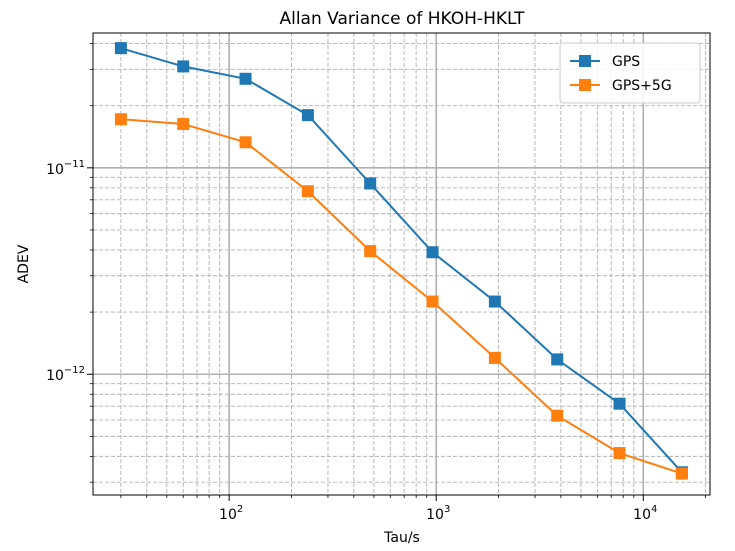  What do you see at coordinates (401, 538) in the screenshot?
I see `x-axis-label: Tau/s` at bounding box center [401, 538].